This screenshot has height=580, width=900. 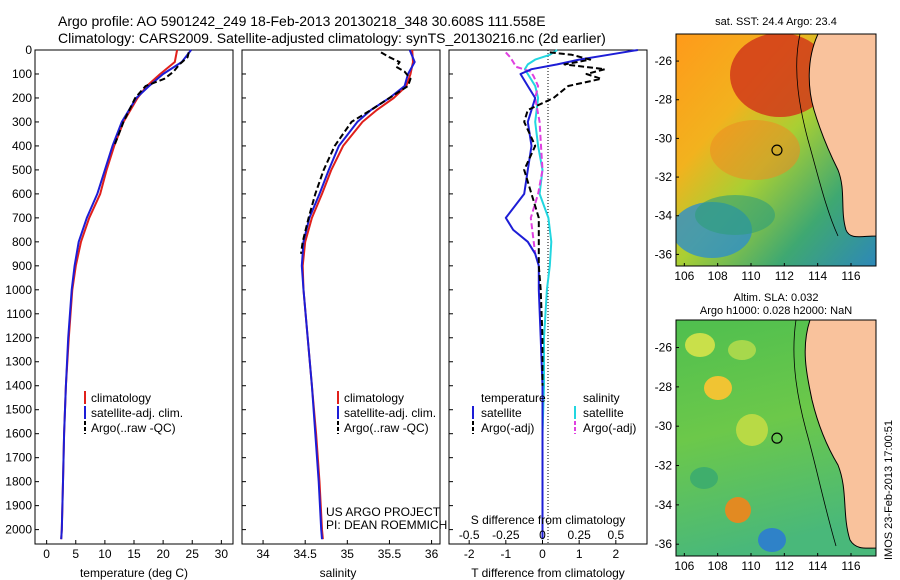 What do you see at coordinates (348, 554) in the screenshot?
I see `x-tick-label: 35` at bounding box center [348, 554].